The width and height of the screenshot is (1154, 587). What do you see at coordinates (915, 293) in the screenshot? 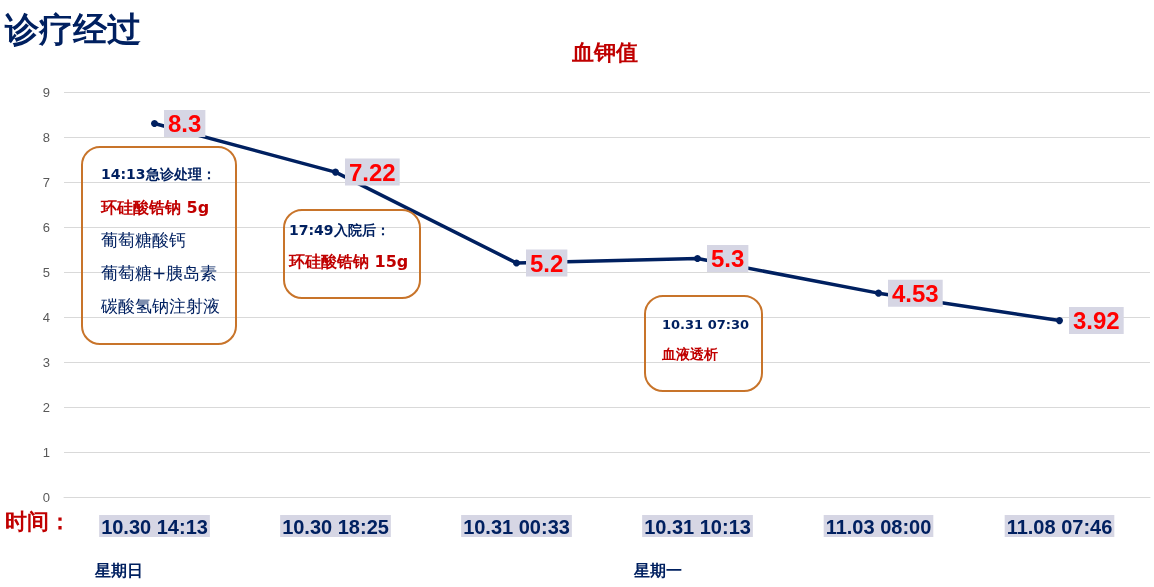
I see `data-label: 4.53` at bounding box center [915, 293].